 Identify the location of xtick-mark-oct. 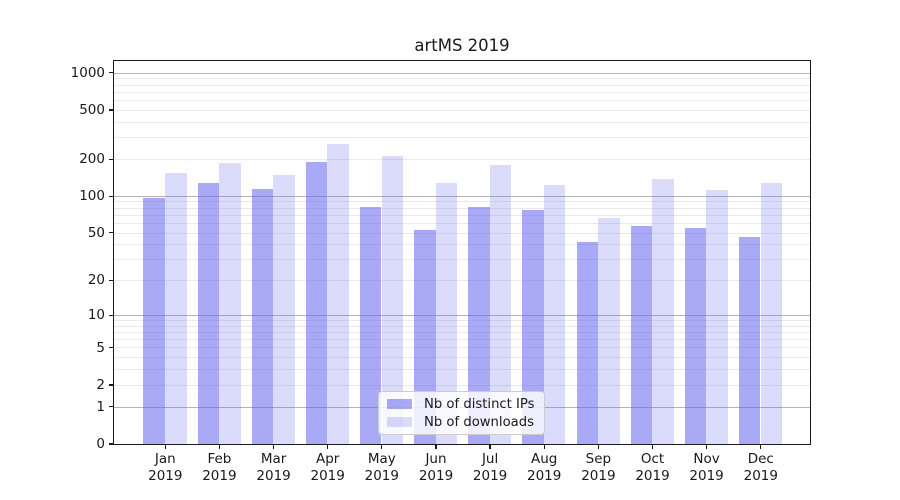
(652, 447).